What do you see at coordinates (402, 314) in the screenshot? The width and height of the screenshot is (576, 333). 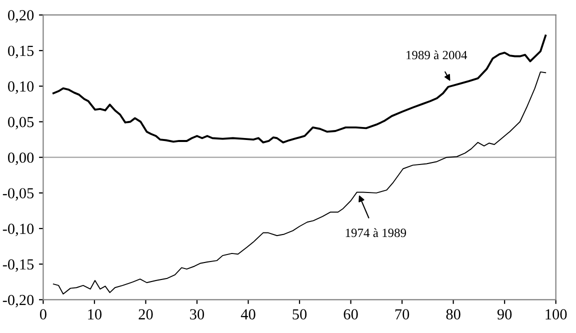 I see `x-tick-label: 70` at bounding box center [402, 314].